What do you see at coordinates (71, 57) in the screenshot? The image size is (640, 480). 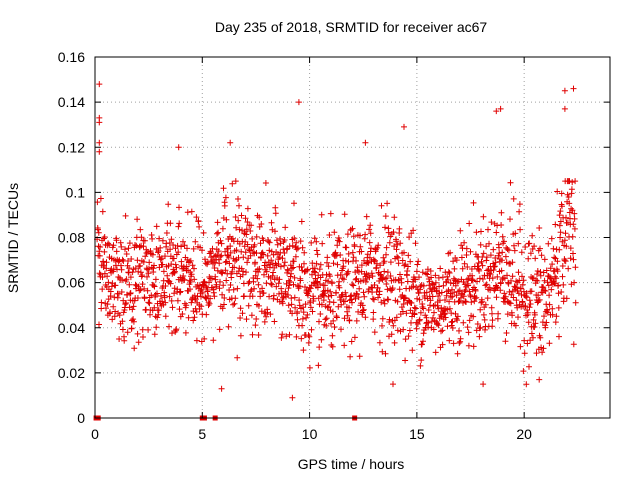 I see `y-tick-label: 0.16` at bounding box center [71, 57].